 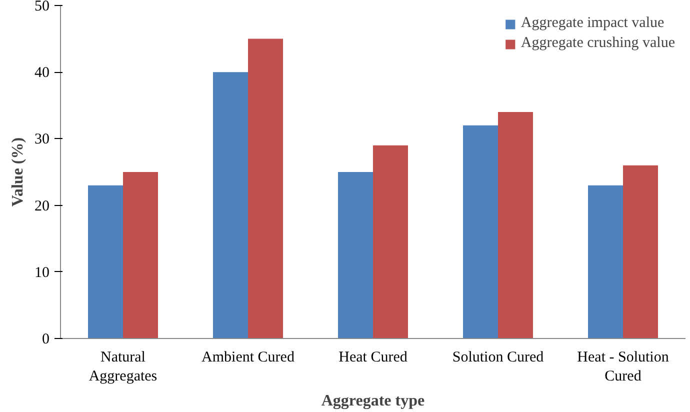 What do you see at coordinates (248, 358) in the screenshot?
I see `x-tick-label: Ambient Cured` at bounding box center [248, 358].